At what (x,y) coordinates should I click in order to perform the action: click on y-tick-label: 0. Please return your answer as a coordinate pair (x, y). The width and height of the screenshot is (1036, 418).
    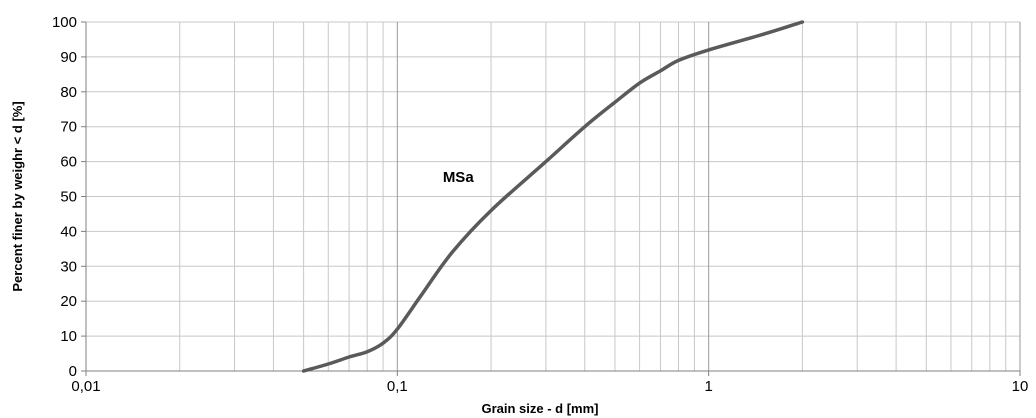
    Looking at the image, I should click on (73, 371).